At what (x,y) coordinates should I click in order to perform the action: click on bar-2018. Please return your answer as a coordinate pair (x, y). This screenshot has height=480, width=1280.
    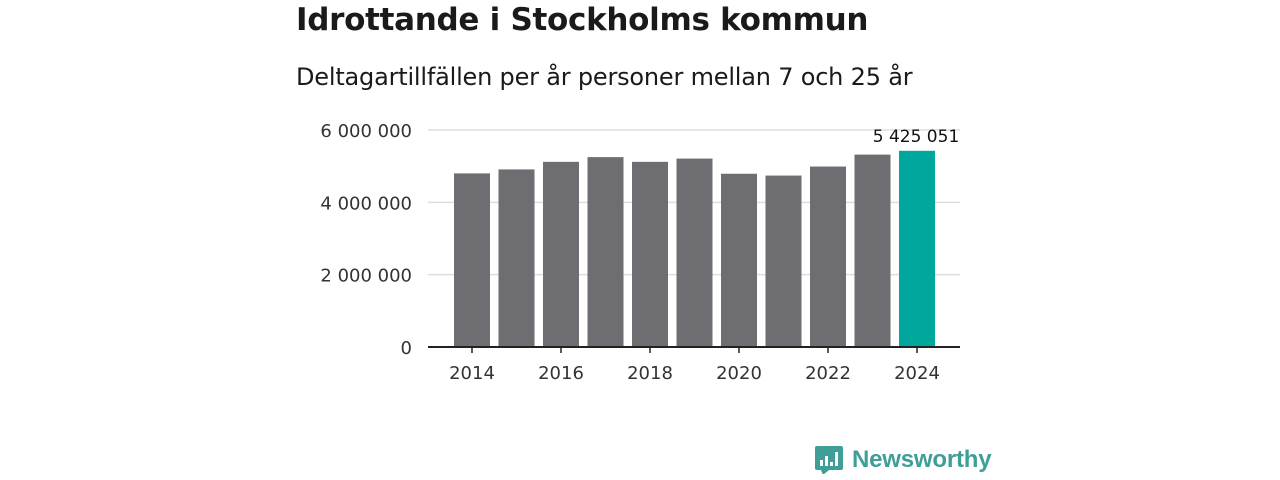
    Looking at the image, I should click on (650, 254).